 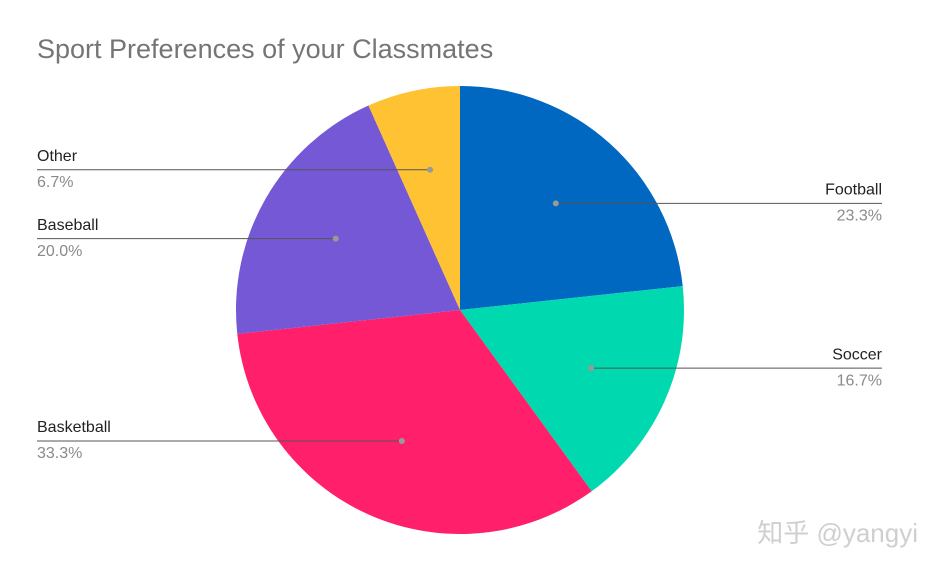 I want to click on slice-value-label: 16.7%, so click(x=859, y=380).